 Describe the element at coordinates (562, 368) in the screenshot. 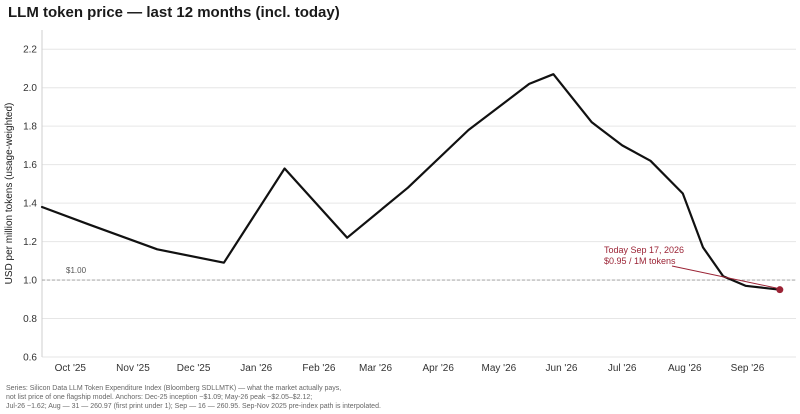

I see `x-tick-label: Jun '26` at that location.